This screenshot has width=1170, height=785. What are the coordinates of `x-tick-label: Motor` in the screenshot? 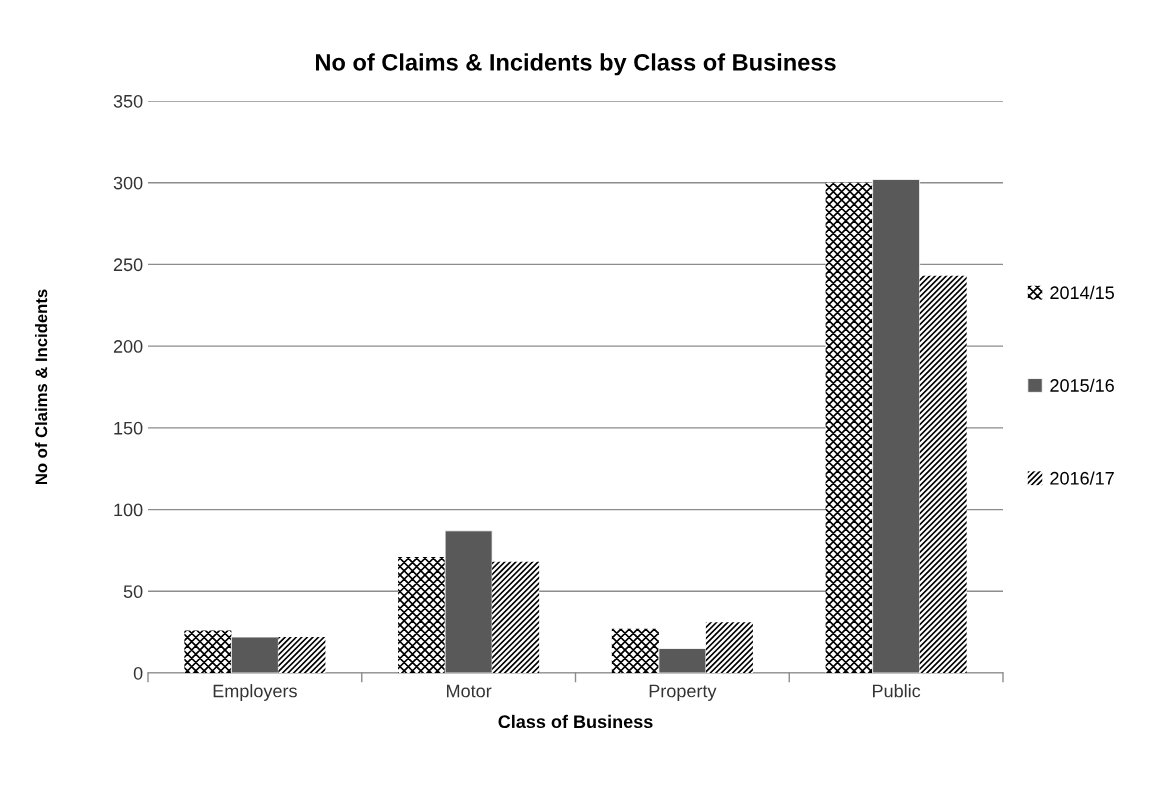 It's located at (469, 691).